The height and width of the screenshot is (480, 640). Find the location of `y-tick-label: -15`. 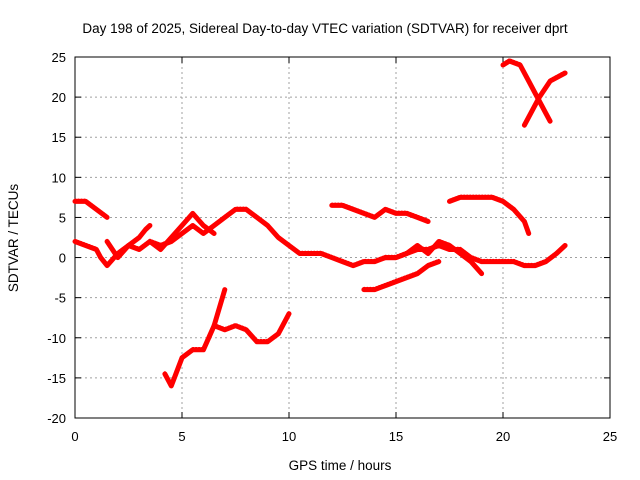

y-tick-label: -15 is located at coordinates (56, 378).